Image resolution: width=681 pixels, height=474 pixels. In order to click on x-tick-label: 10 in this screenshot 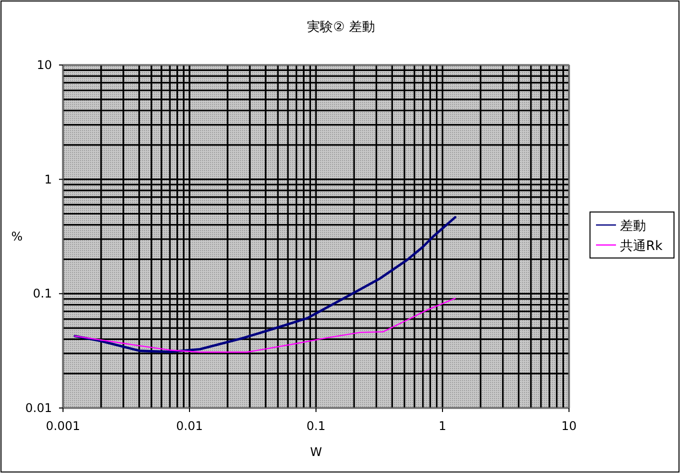, I will do `click(569, 426)`.